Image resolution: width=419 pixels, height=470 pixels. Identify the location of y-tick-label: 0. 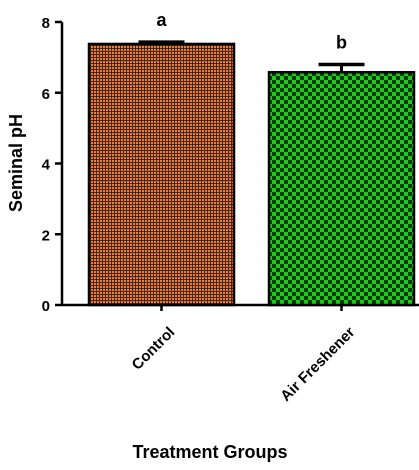
(46, 306).